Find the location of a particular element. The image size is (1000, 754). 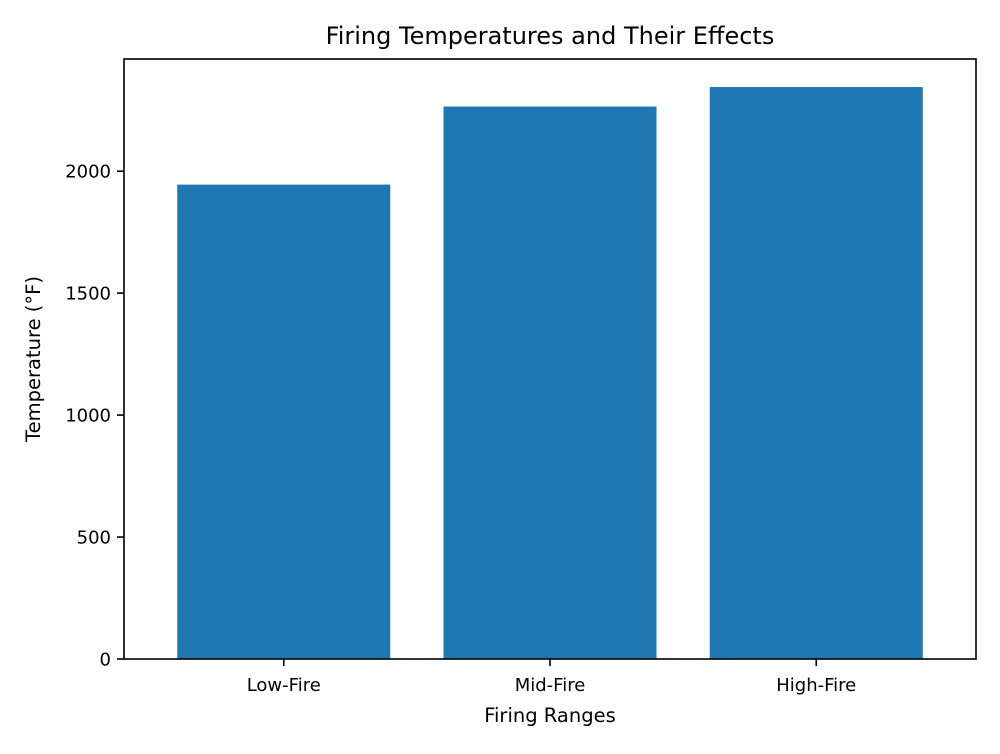

y-axis-ticks: 0 500 1000 1500 2000 is located at coordinates (94, 416).